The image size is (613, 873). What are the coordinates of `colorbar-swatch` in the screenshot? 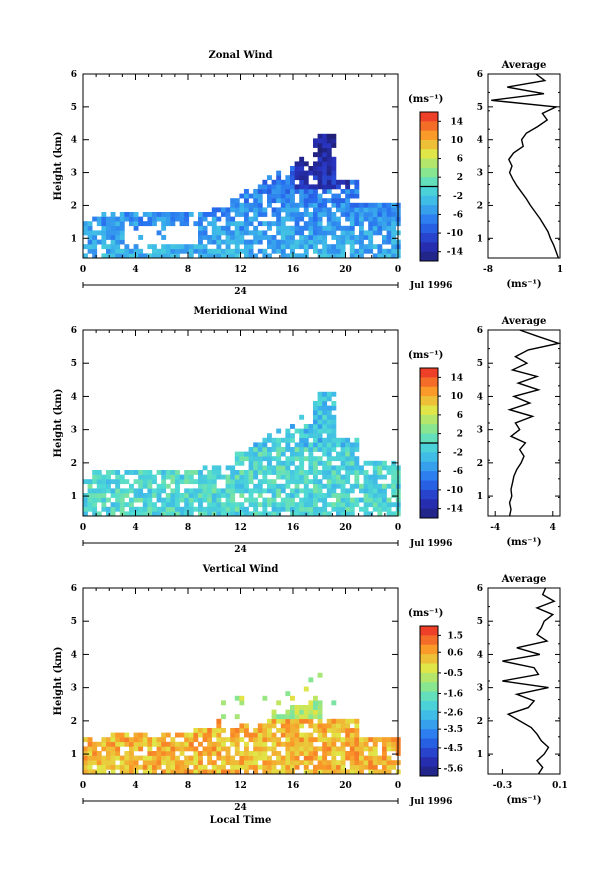 It's located at (429, 771).